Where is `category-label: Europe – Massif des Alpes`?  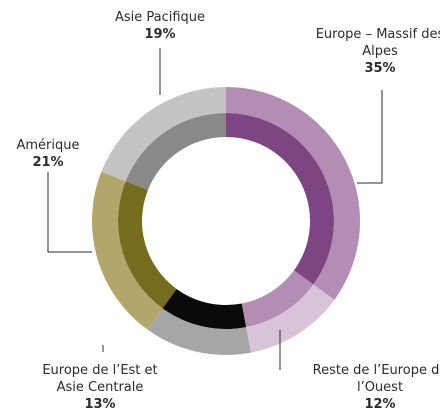 category-label: Europe – Massif des Alpes is located at coordinates (377, 43).